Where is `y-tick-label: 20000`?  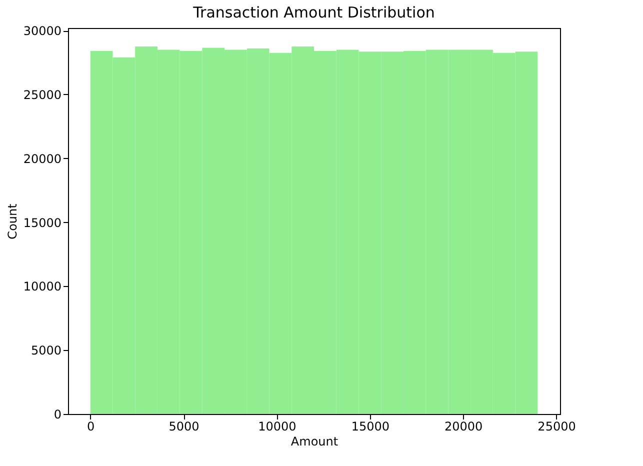 y-tick-label: 20000 is located at coordinates (42, 159).